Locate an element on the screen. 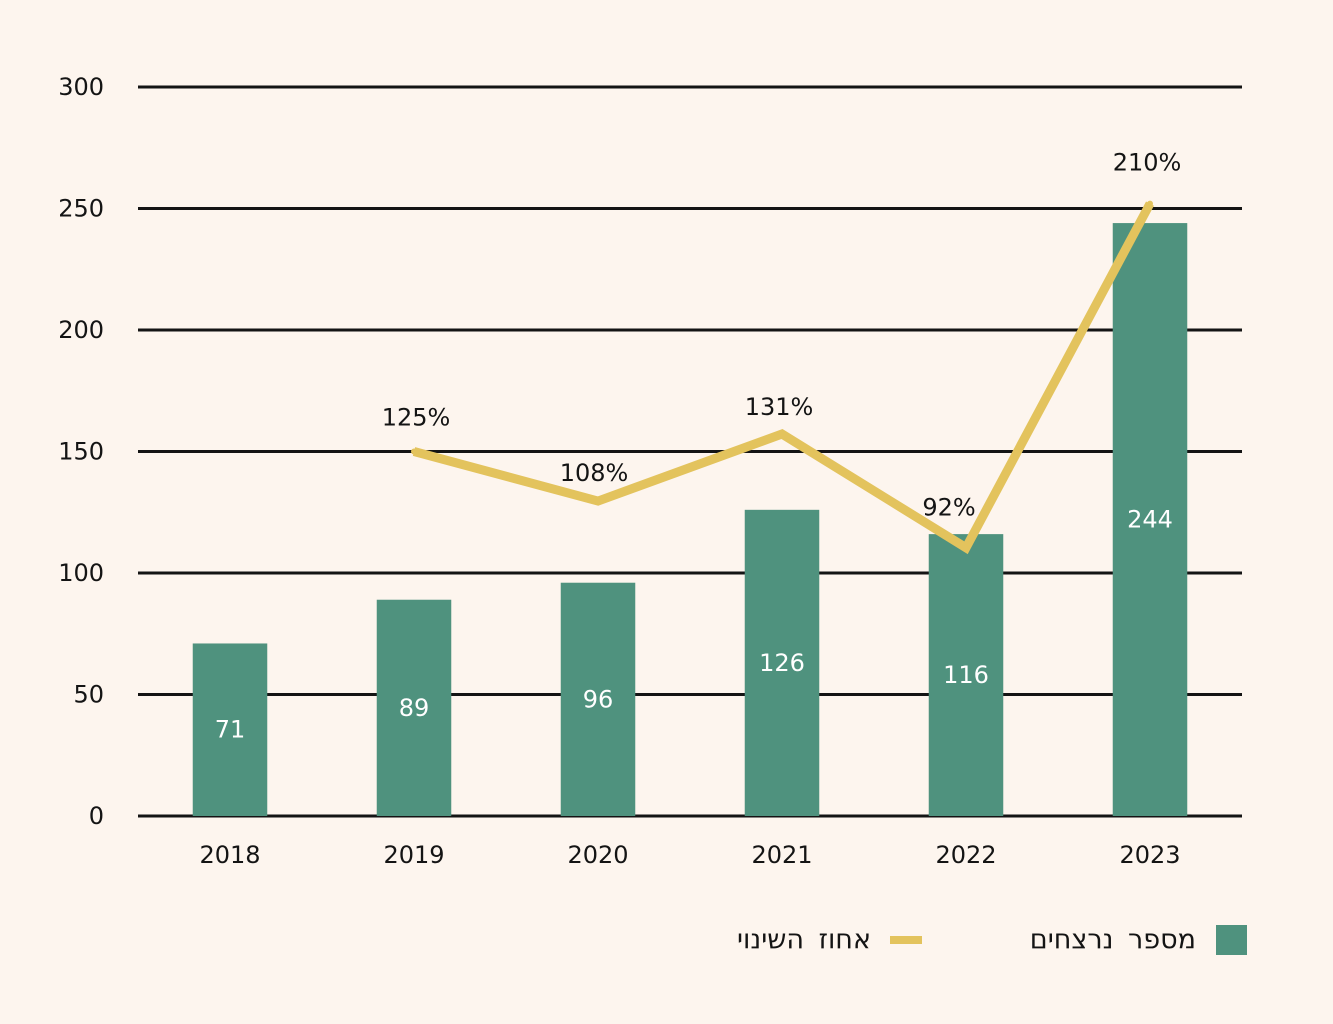  line-value-label: 92% is located at coordinates (948, 508).